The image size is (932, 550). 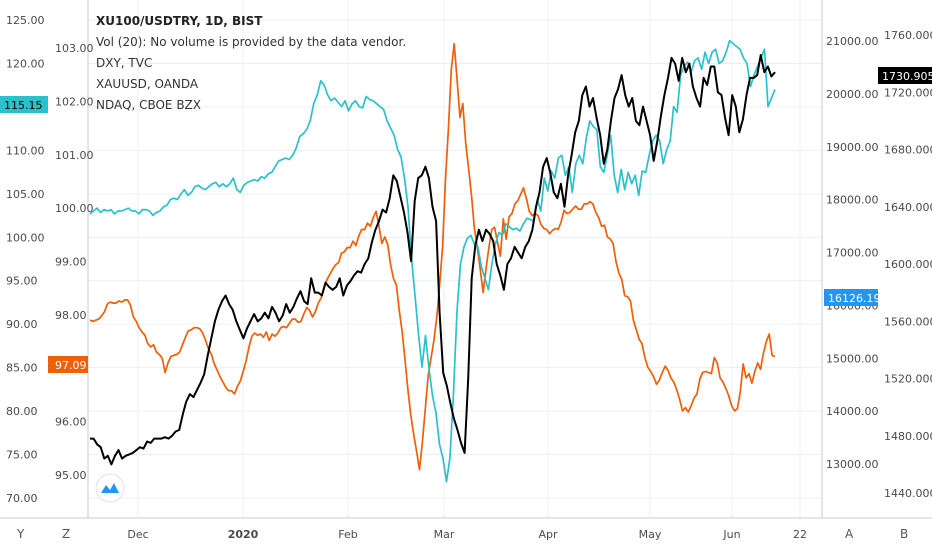 What do you see at coordinates (908, 150) in the screenshot?
I see `y-tick-label: 1680.000` at bounding box center [908, 150].